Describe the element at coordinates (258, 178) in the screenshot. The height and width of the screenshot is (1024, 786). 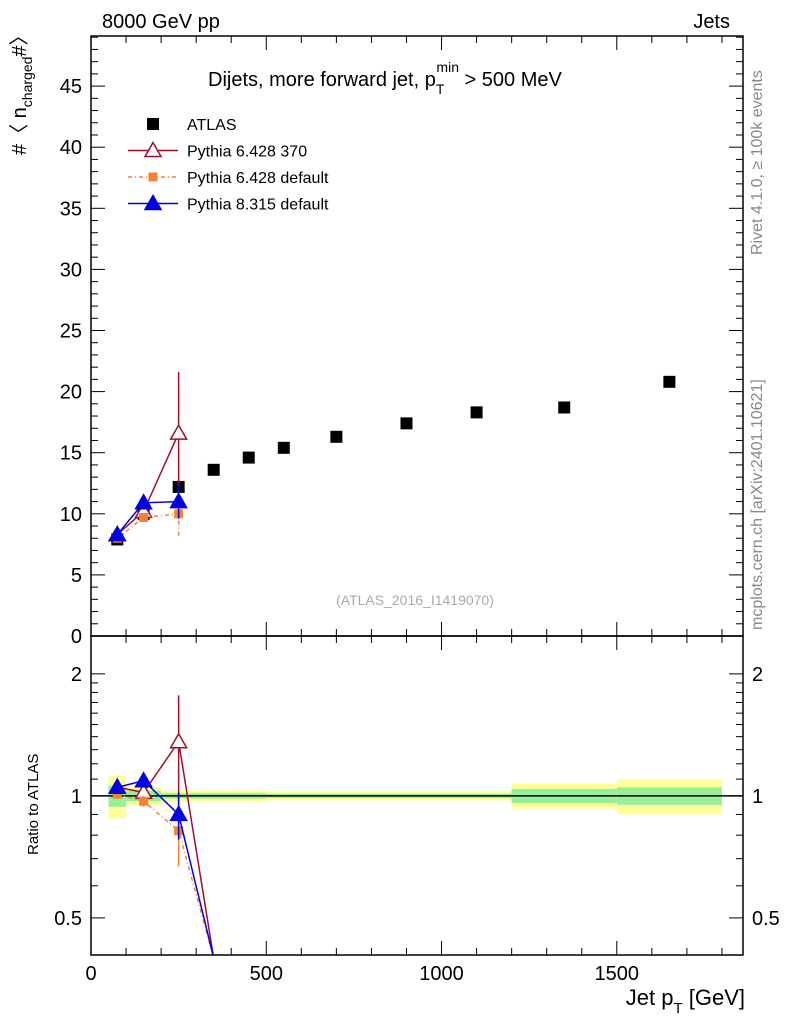
I see `legend-label-pythia-6-428-default: Pythia 6.428 default` at that location.